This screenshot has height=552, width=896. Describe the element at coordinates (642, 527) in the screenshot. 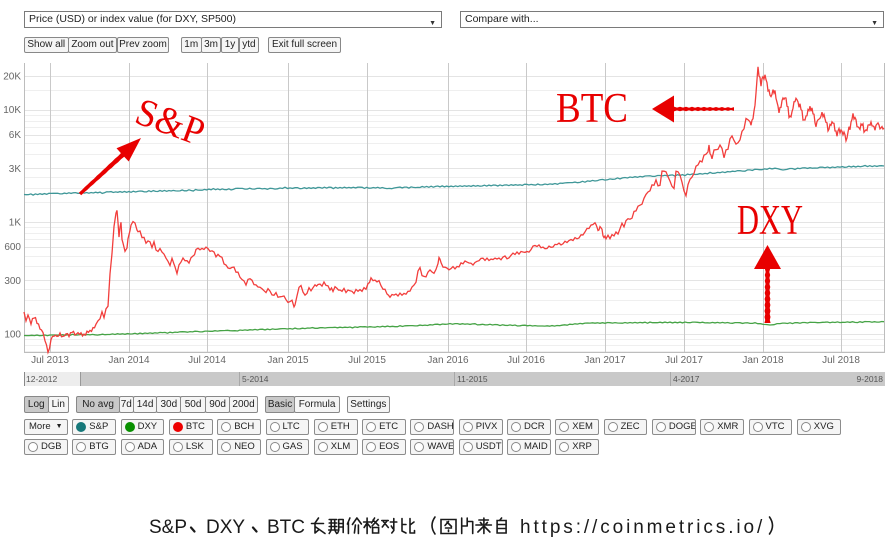

I see `svg-text: https://coinmetrics.io/` at that location.